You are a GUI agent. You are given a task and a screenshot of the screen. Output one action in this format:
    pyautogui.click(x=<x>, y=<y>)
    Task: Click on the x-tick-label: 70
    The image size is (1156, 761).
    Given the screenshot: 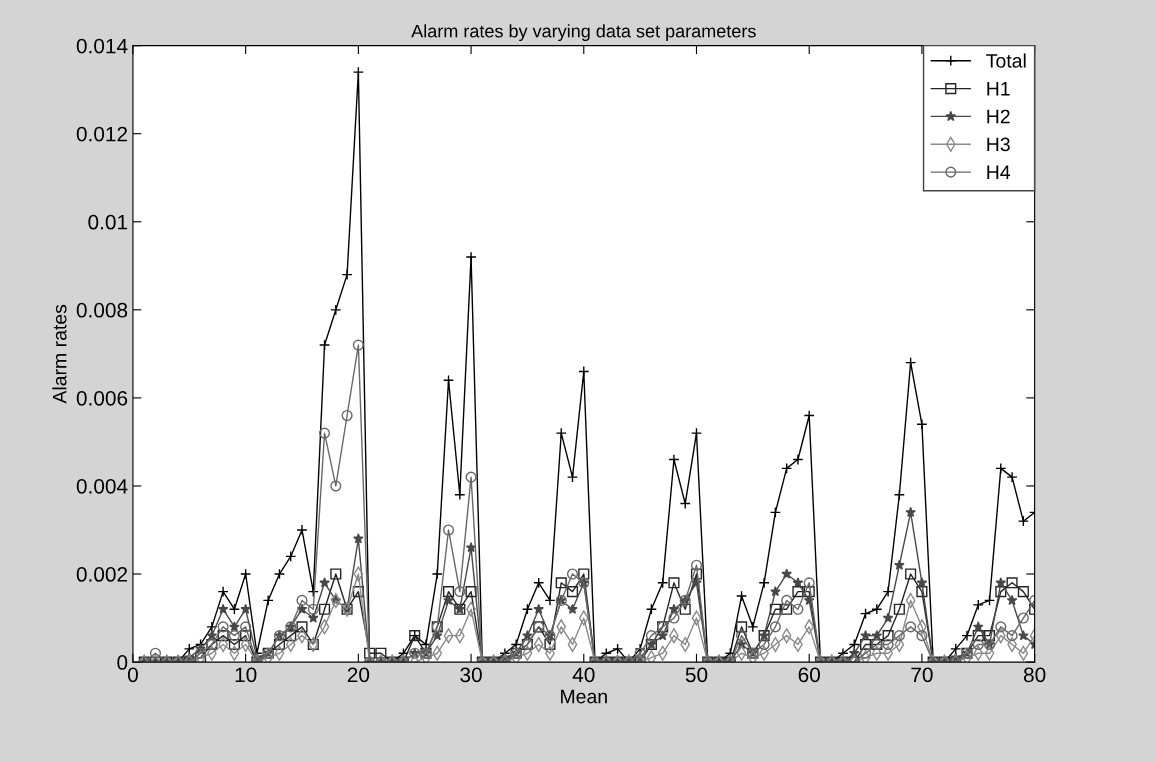 What is the action you would take?
    pyautogui.click(x=922, y=675)
    